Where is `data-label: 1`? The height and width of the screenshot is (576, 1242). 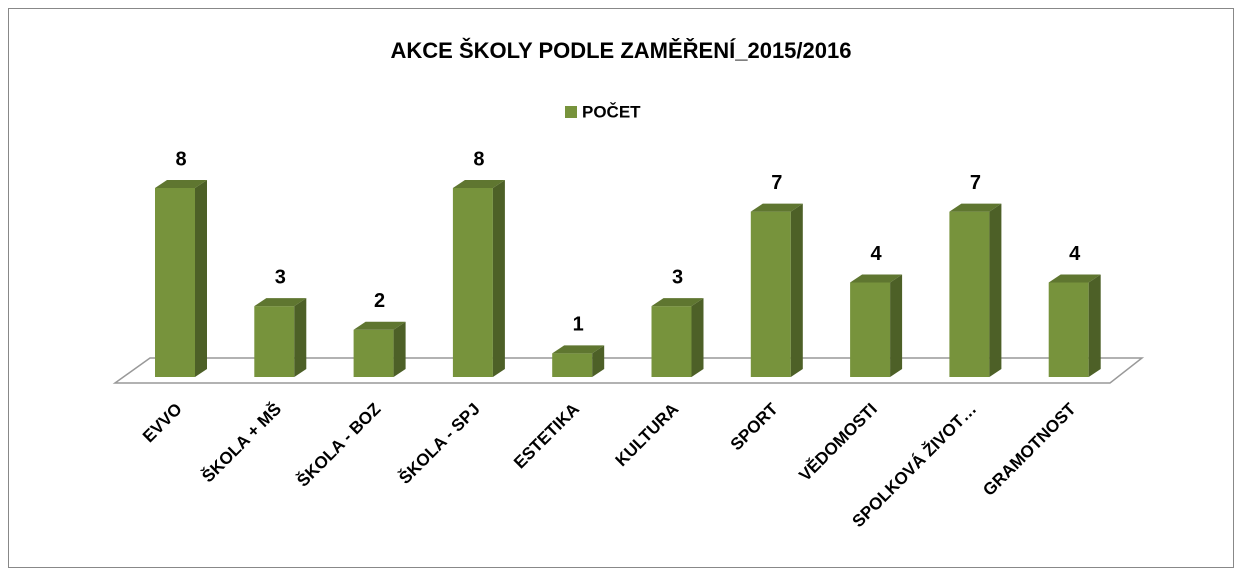
data-label: 1 is located at coordinates (578, 325).